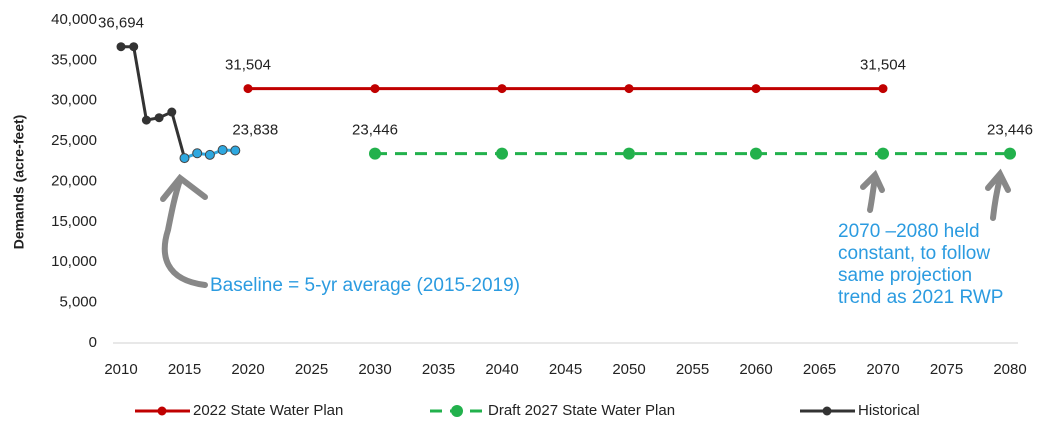 This screenshot has width=1047, height=429. I want to click on x-tick-label: 2055, so click(692, 369).